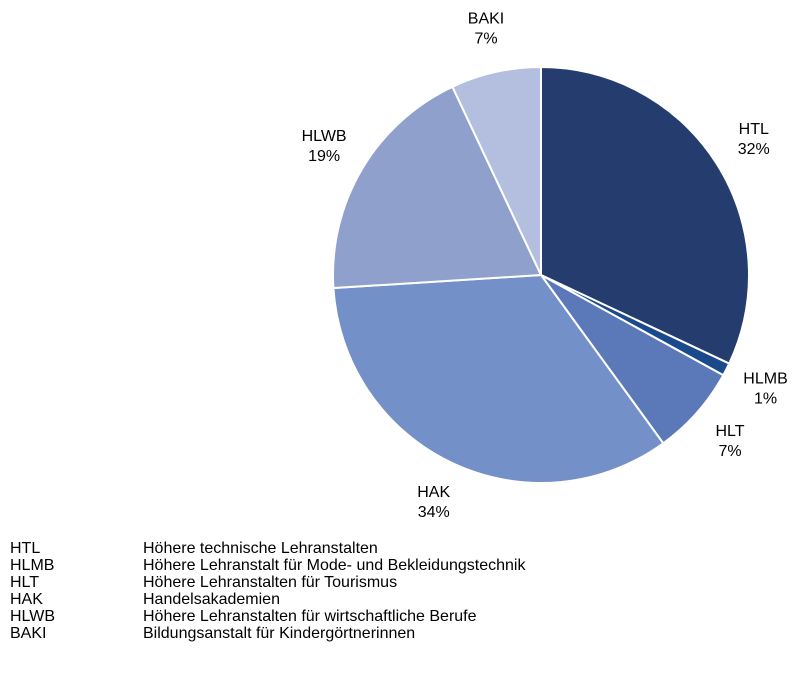 The height and width of the screenshot is (686, 802). I want to click on slice-value-label: 34%, so click(434, 512).